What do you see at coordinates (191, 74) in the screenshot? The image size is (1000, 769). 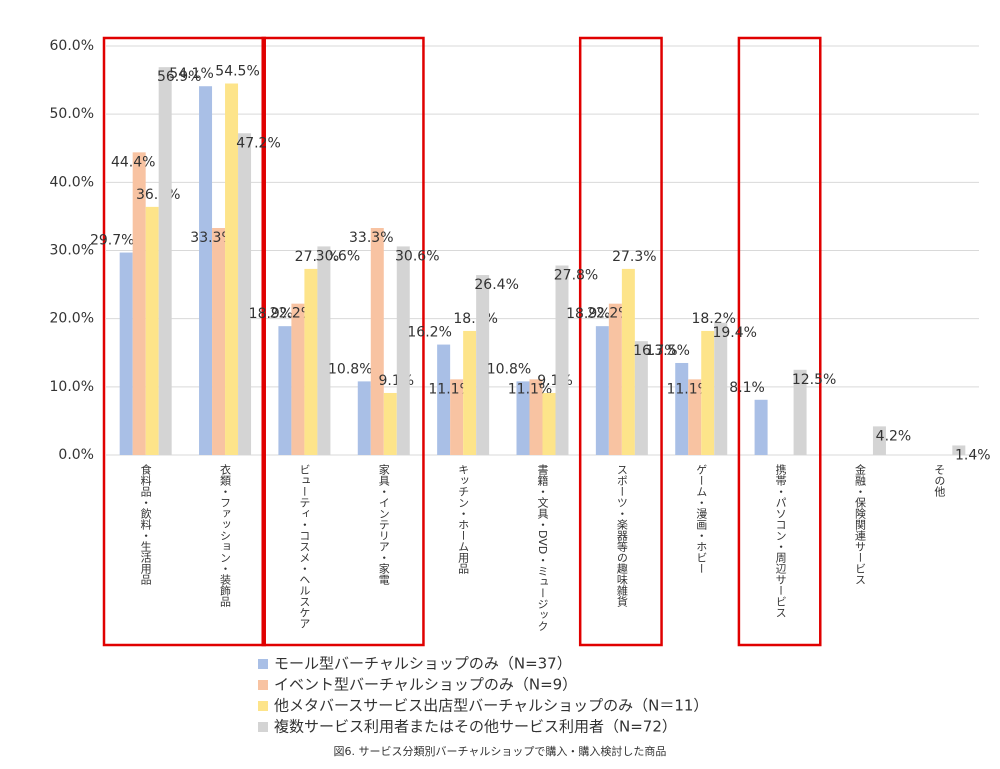 I see `data-label: 54.1%` at bounding box center [191, 74].